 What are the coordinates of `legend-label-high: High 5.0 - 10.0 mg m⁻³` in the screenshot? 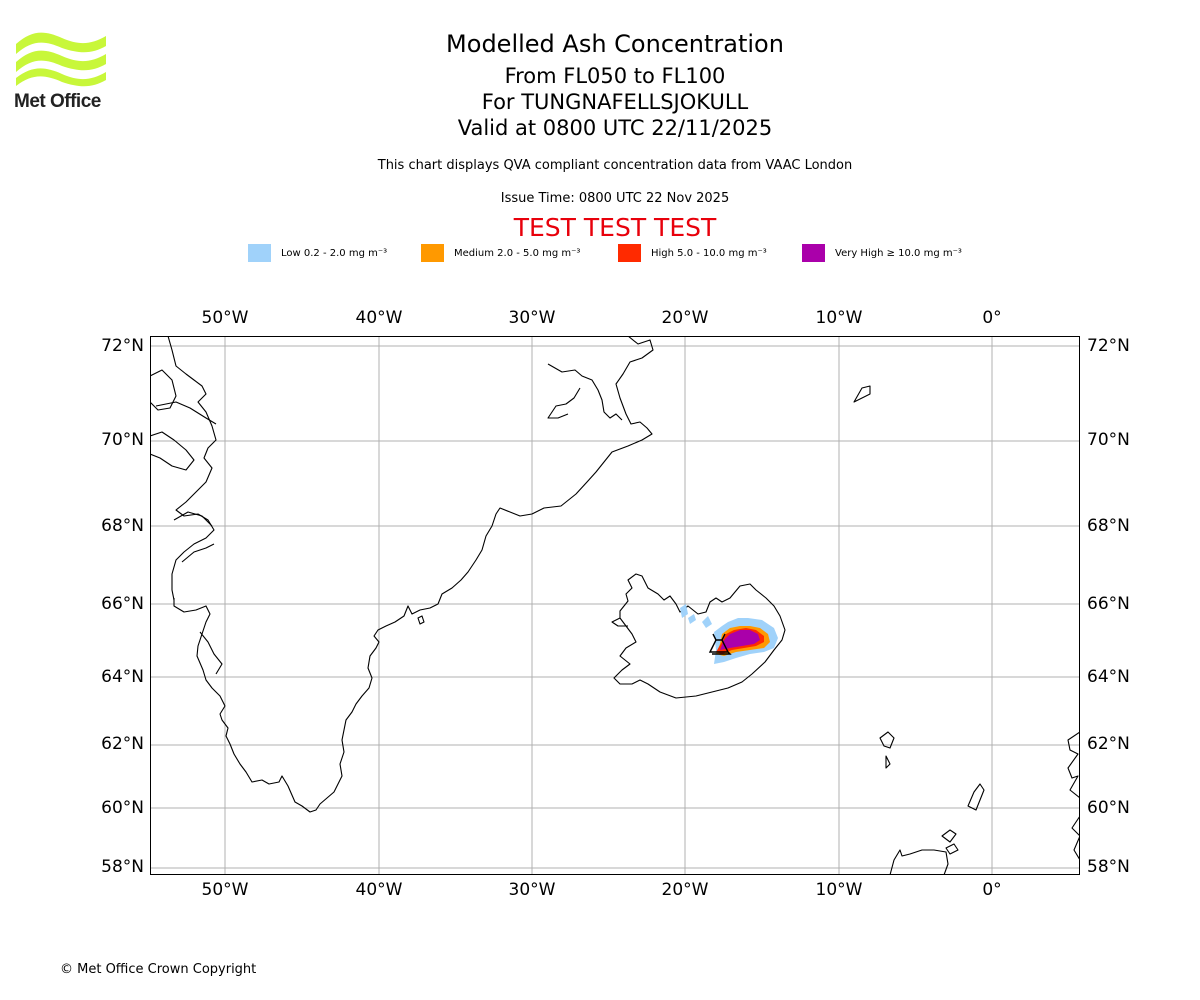 It's located at (709, 253).